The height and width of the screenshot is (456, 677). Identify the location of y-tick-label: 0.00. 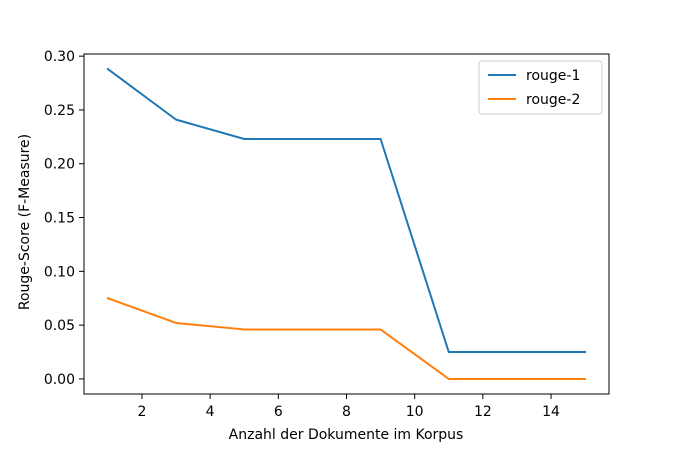
(59, 380).